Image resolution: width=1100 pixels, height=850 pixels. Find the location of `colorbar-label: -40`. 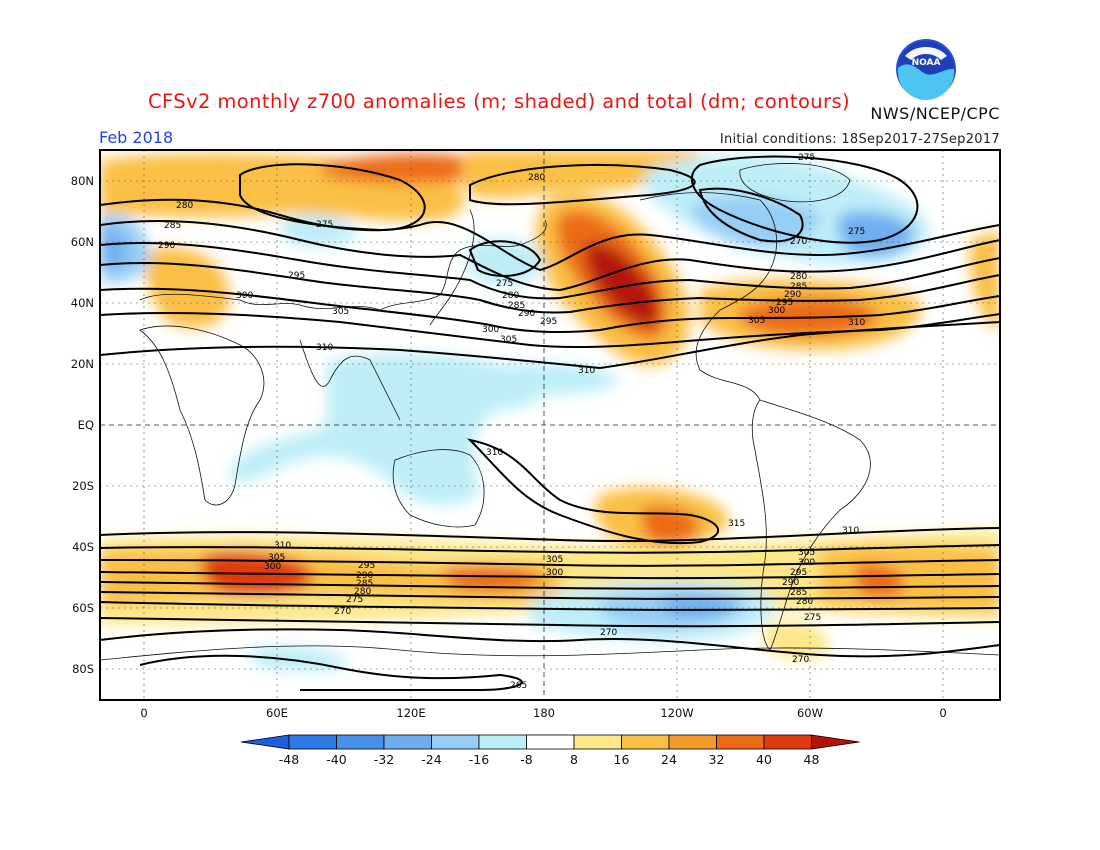

colorbar-label: -40 is located at coordinates (336, 759).